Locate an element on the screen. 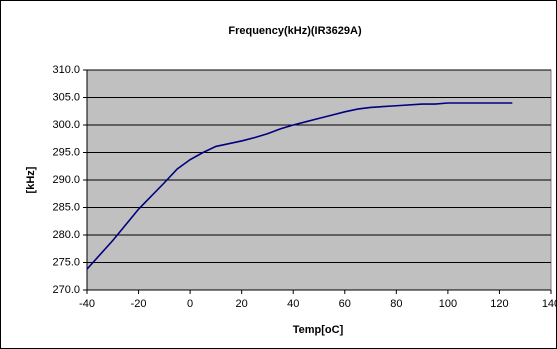 The height and width of the screenshot is (349, 557). y-tick-label: 300.0 is located at coordinates (66, 125).